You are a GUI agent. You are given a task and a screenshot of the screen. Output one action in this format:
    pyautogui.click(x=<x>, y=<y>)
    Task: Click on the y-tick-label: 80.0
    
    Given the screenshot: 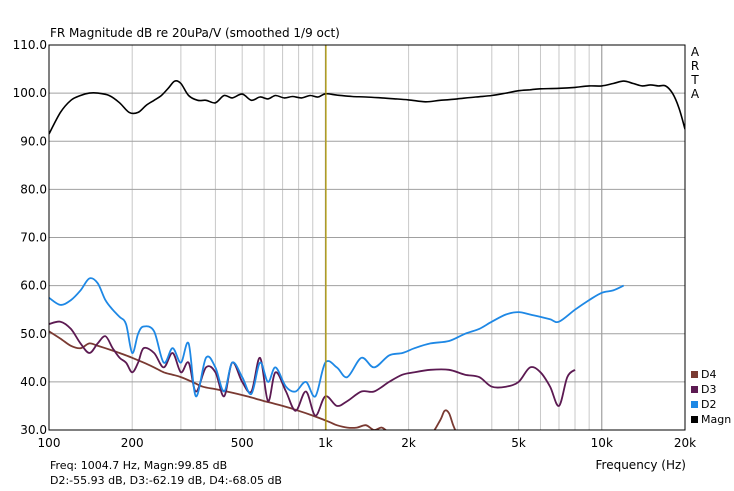 What is the action you would take?
    pyautogui.click(x=33, y=189)
    